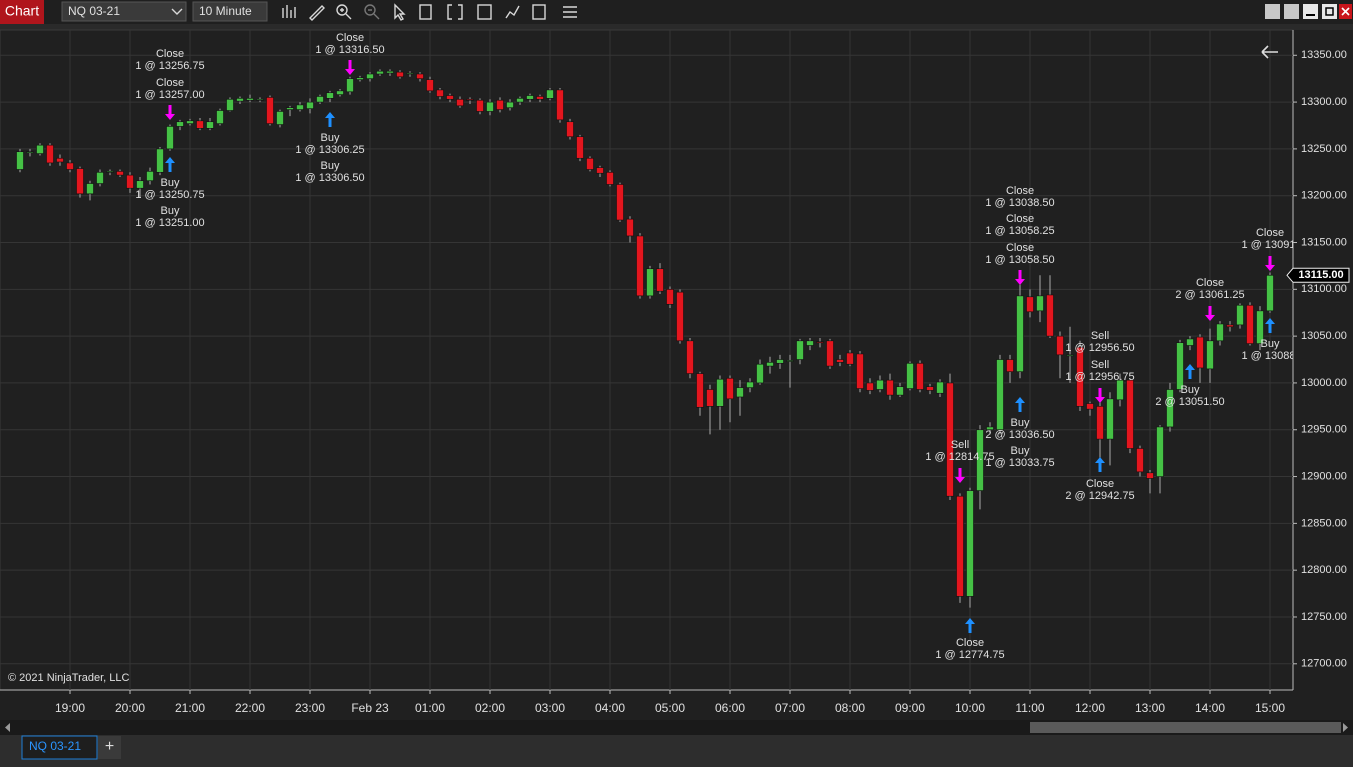 The height and width of the screenshot is (767, 1353). Describe the element at coordinates (225, 11) in the screenshot. I see `interval: 10 Minute` at that location.